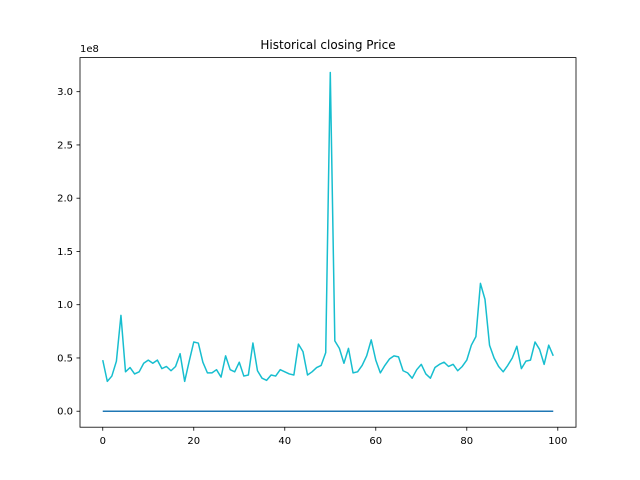  What do you see at coordinates (65, 199) in the screenshot?
I see `y-tick-label: 2.0` at bounding box center [65, 199].